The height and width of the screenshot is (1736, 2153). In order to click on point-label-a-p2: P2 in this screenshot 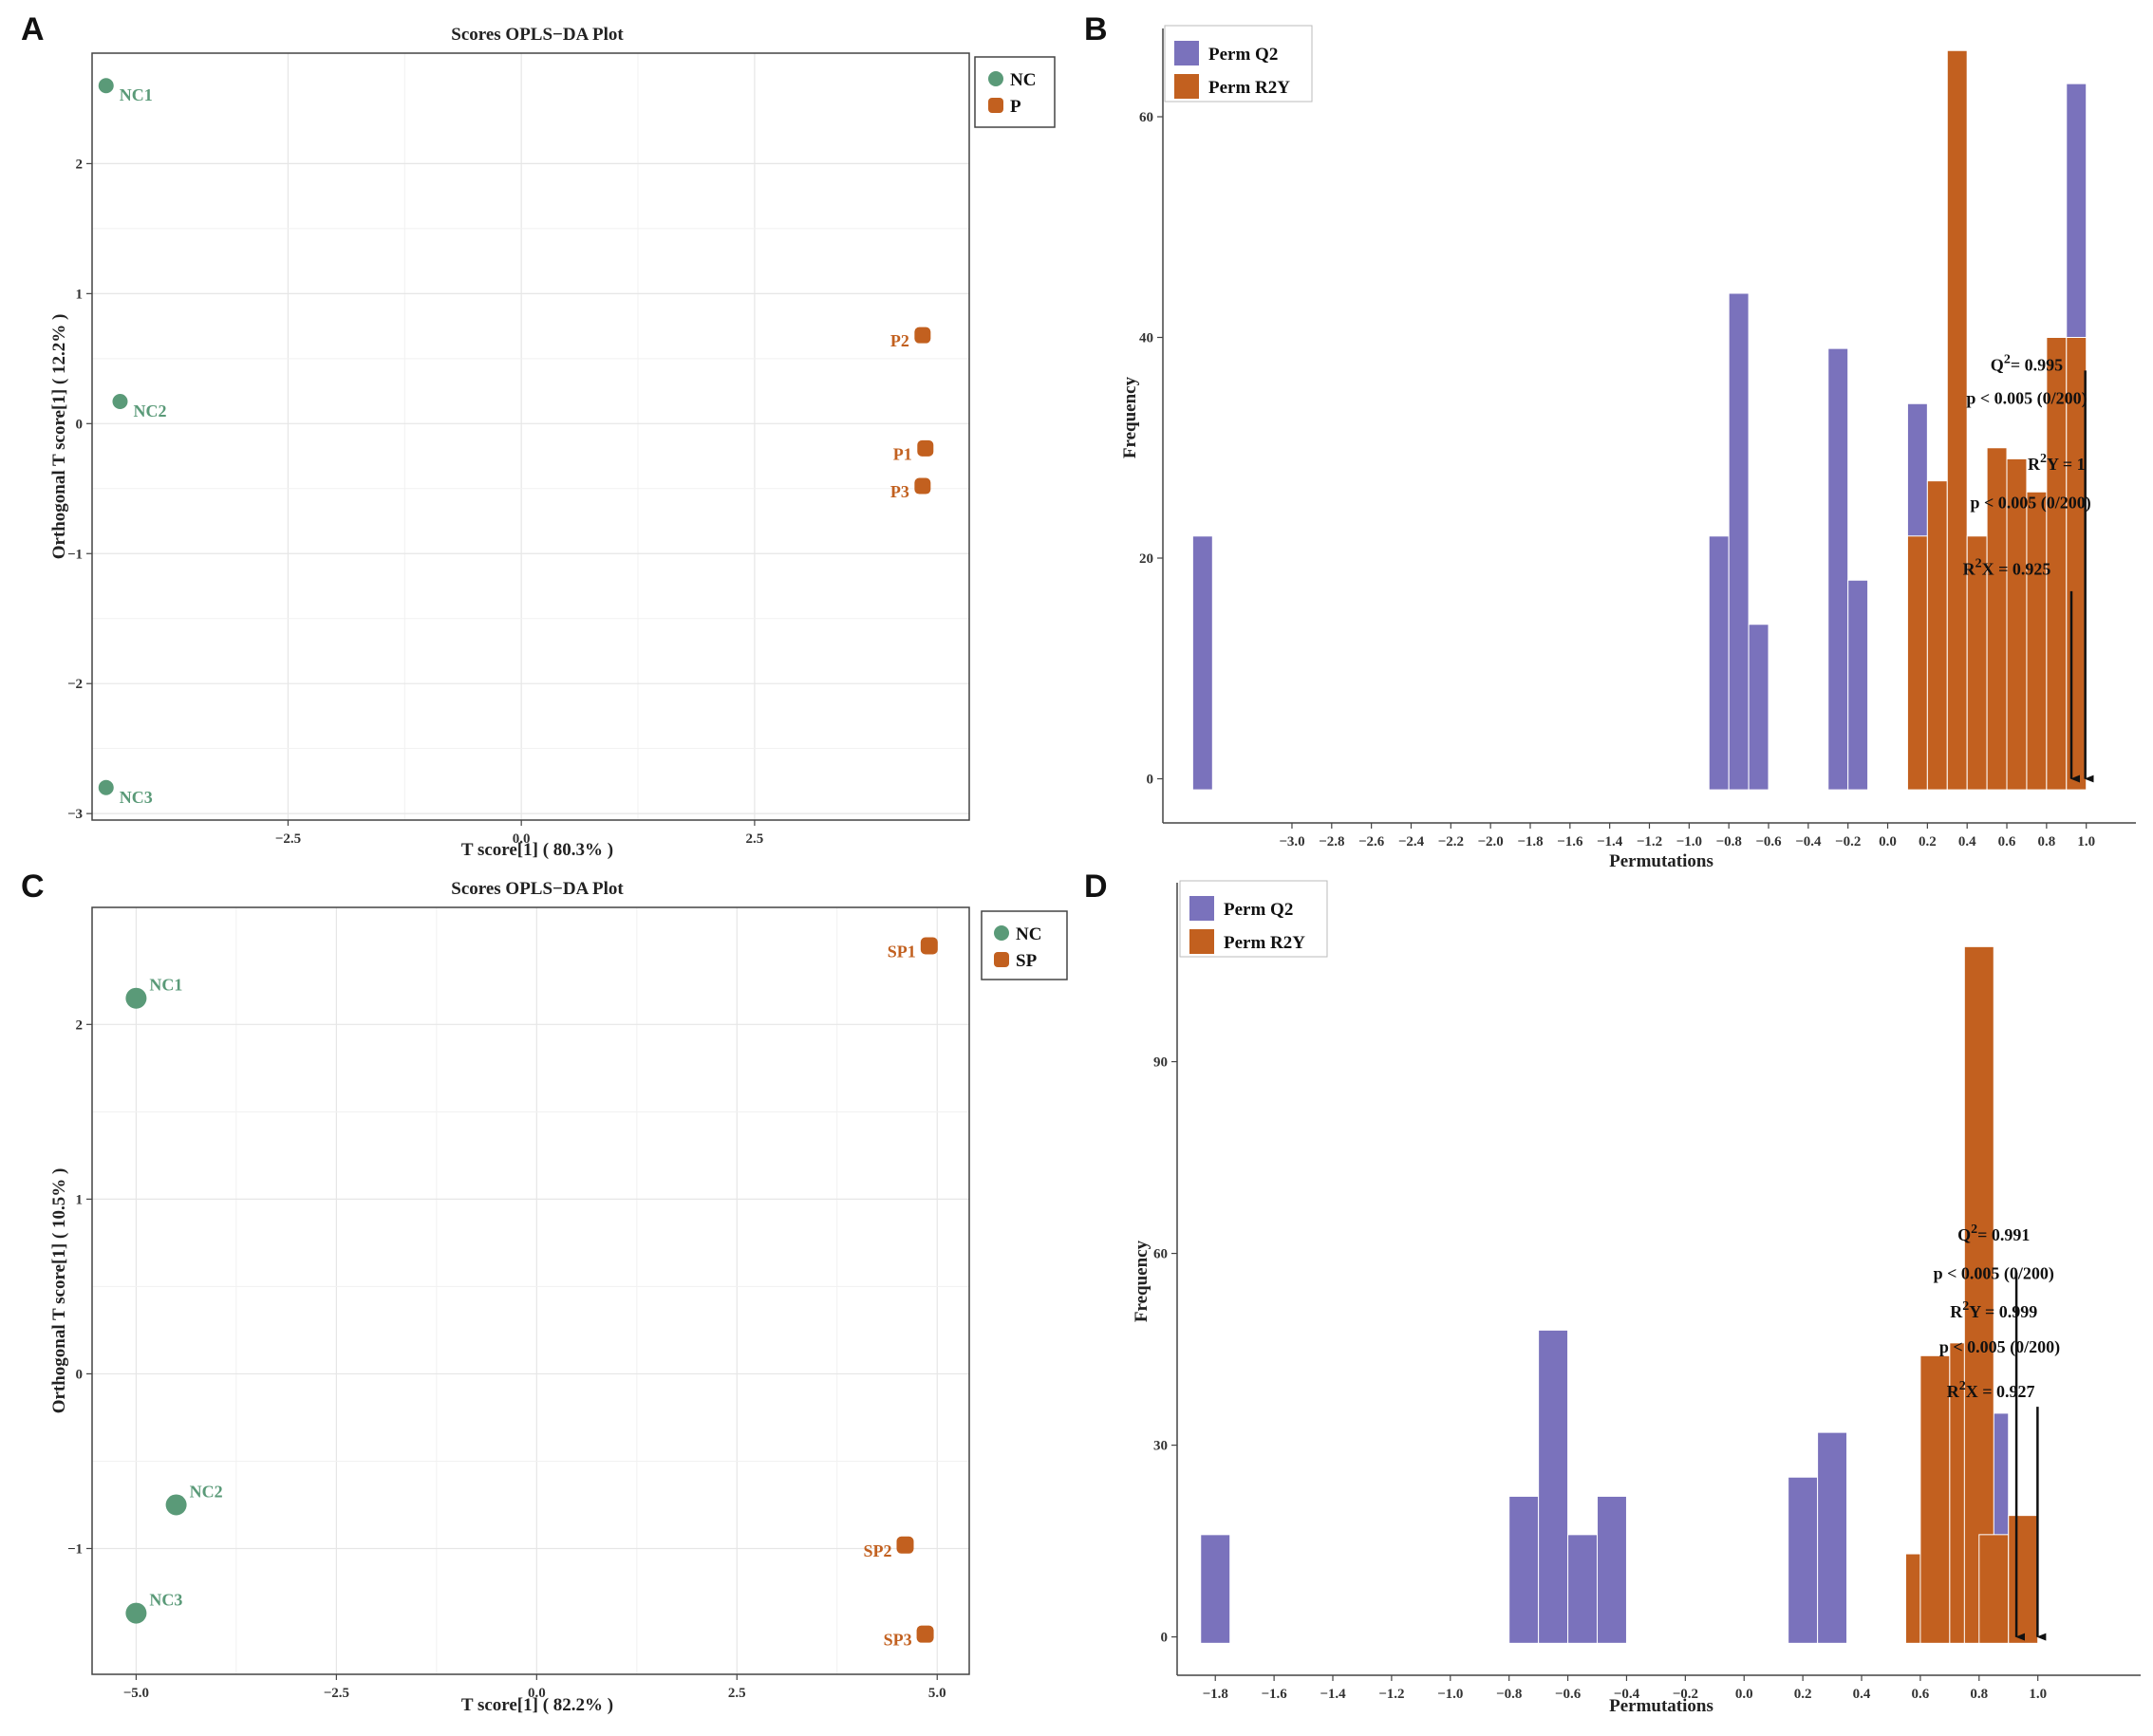, I will do `click(900, 340)`.